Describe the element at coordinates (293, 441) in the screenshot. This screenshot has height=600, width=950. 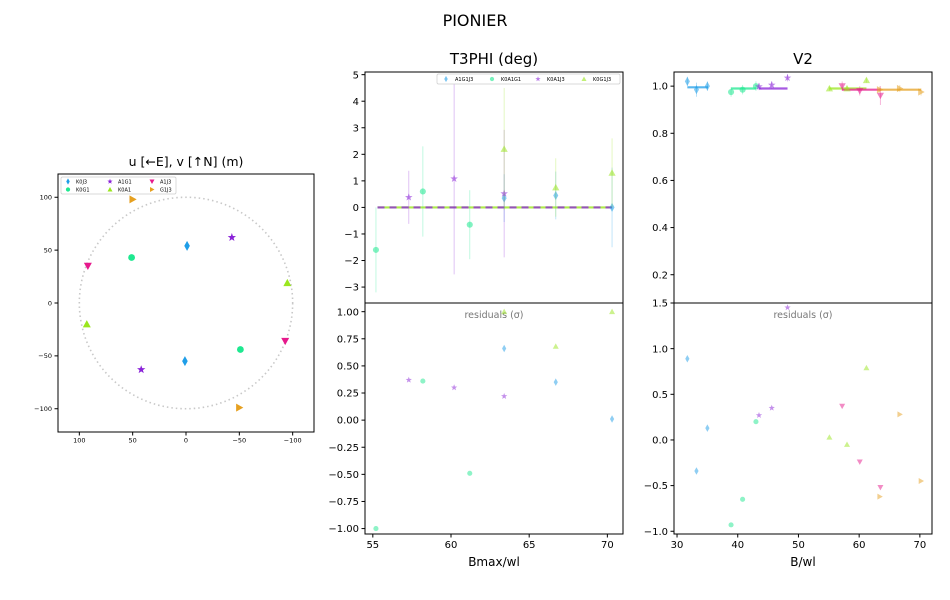
I see `x-tick-label: −100` at that location.